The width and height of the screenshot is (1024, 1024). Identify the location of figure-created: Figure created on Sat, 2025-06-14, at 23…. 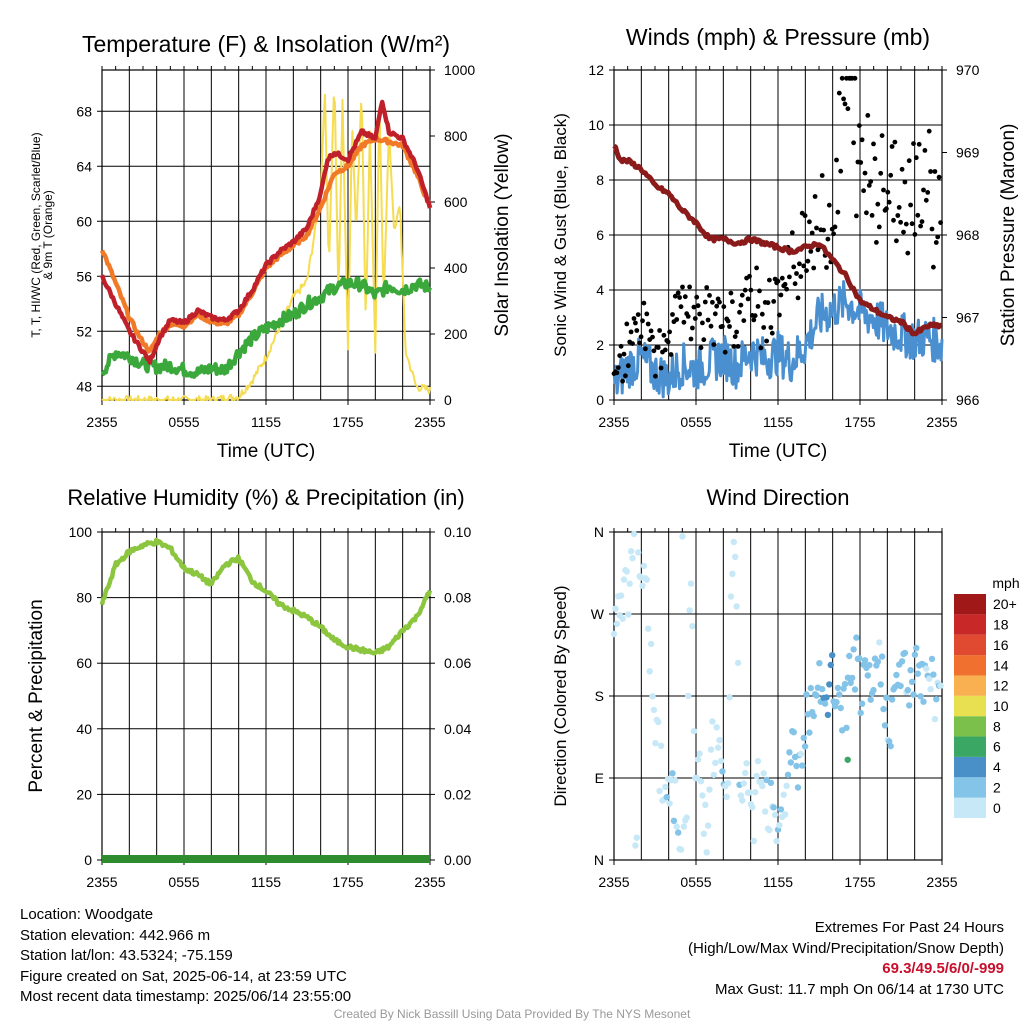
(183, 976).